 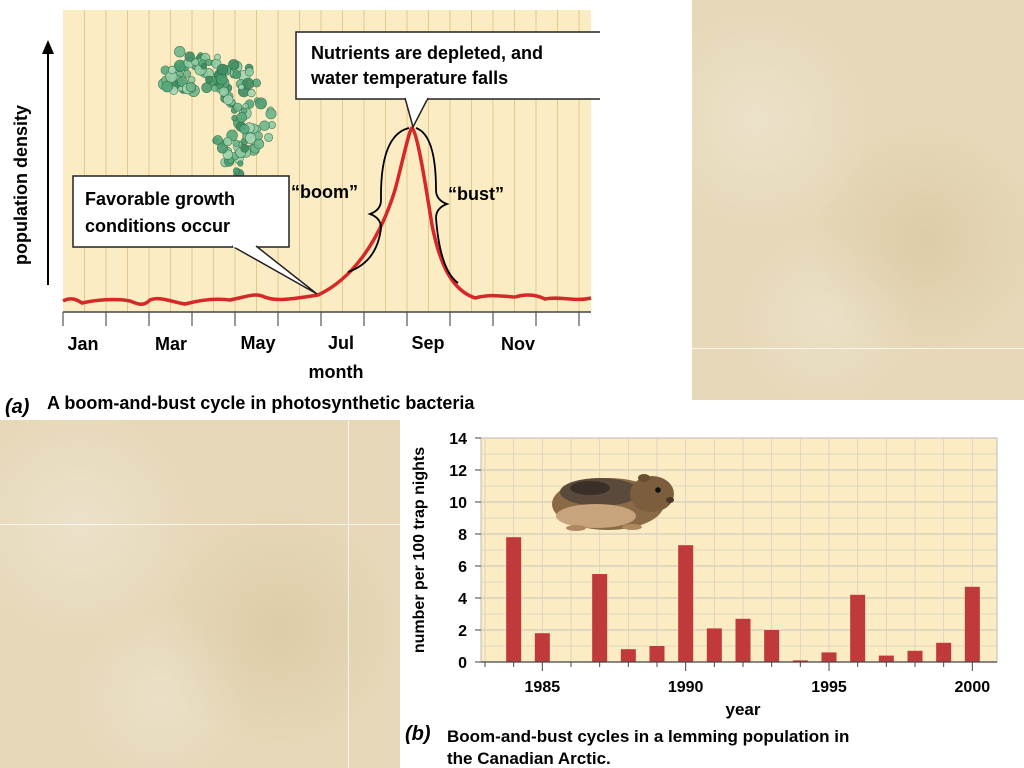 I want to click on annotation-favorable-box, so click(x=181, y=211).